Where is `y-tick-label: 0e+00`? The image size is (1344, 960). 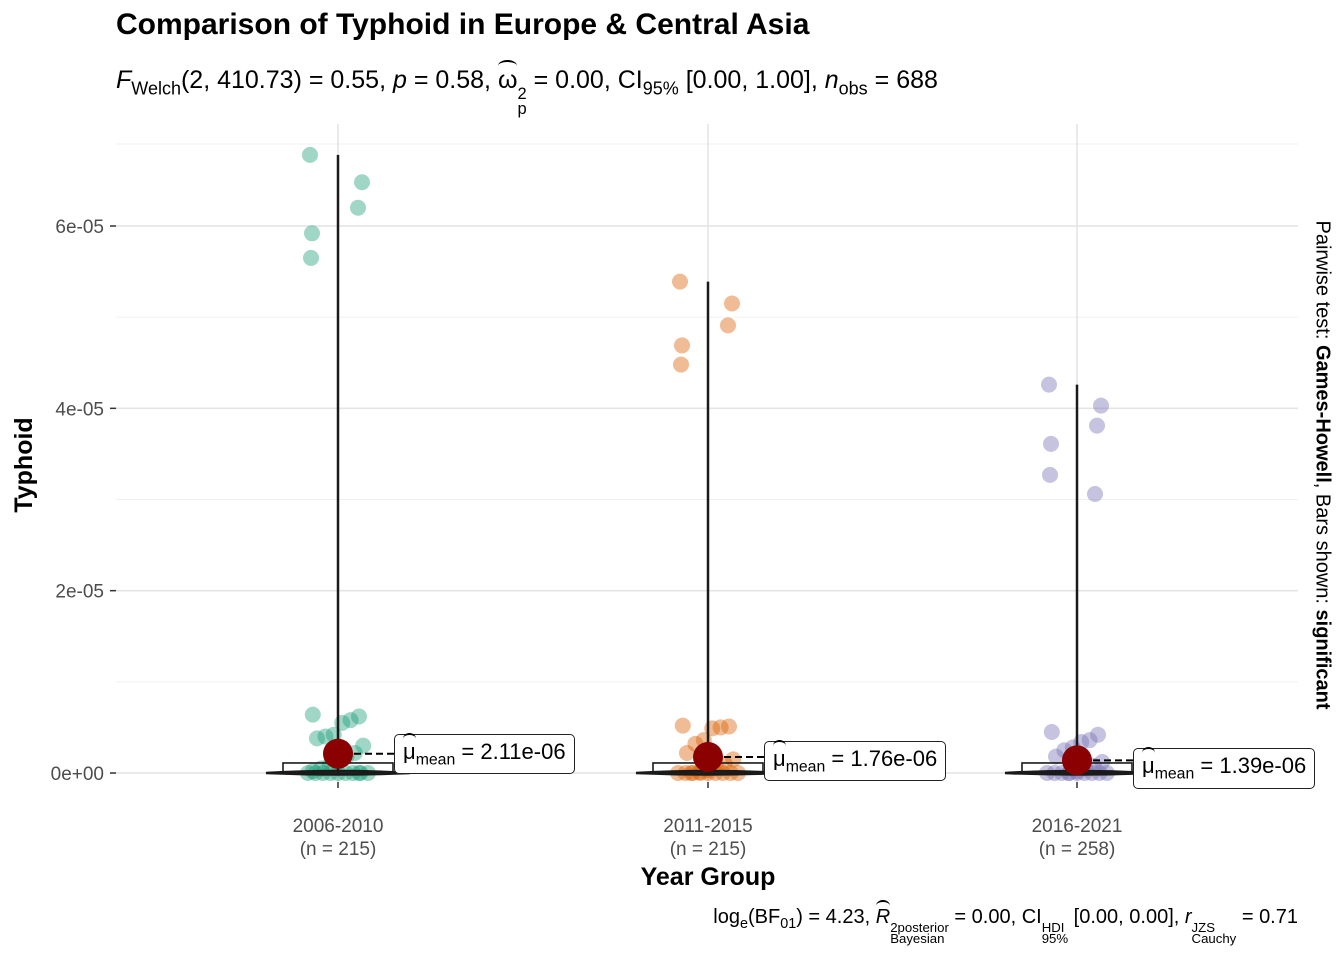
y-tick-label: 0e+00 is located at coordinates (77, 774).